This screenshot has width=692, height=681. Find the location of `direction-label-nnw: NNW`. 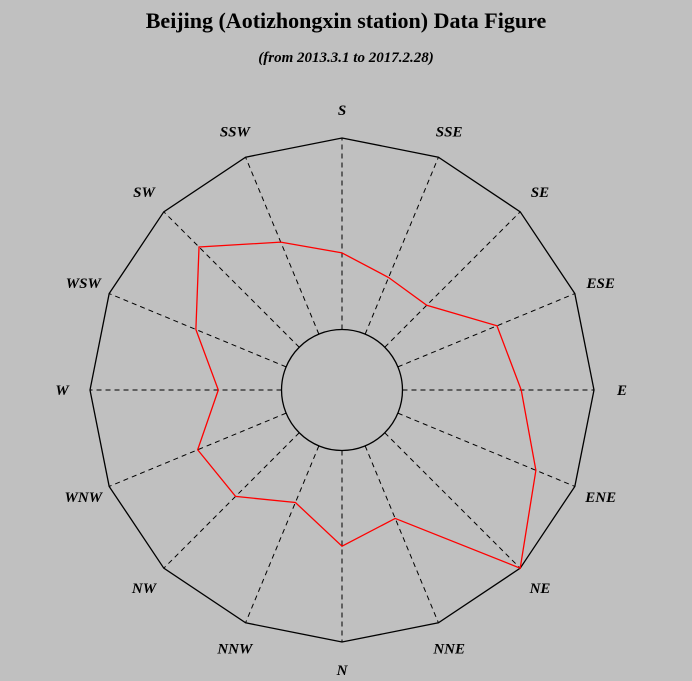

direction-label-nnw: NNW is located at coordinates (235, 650).